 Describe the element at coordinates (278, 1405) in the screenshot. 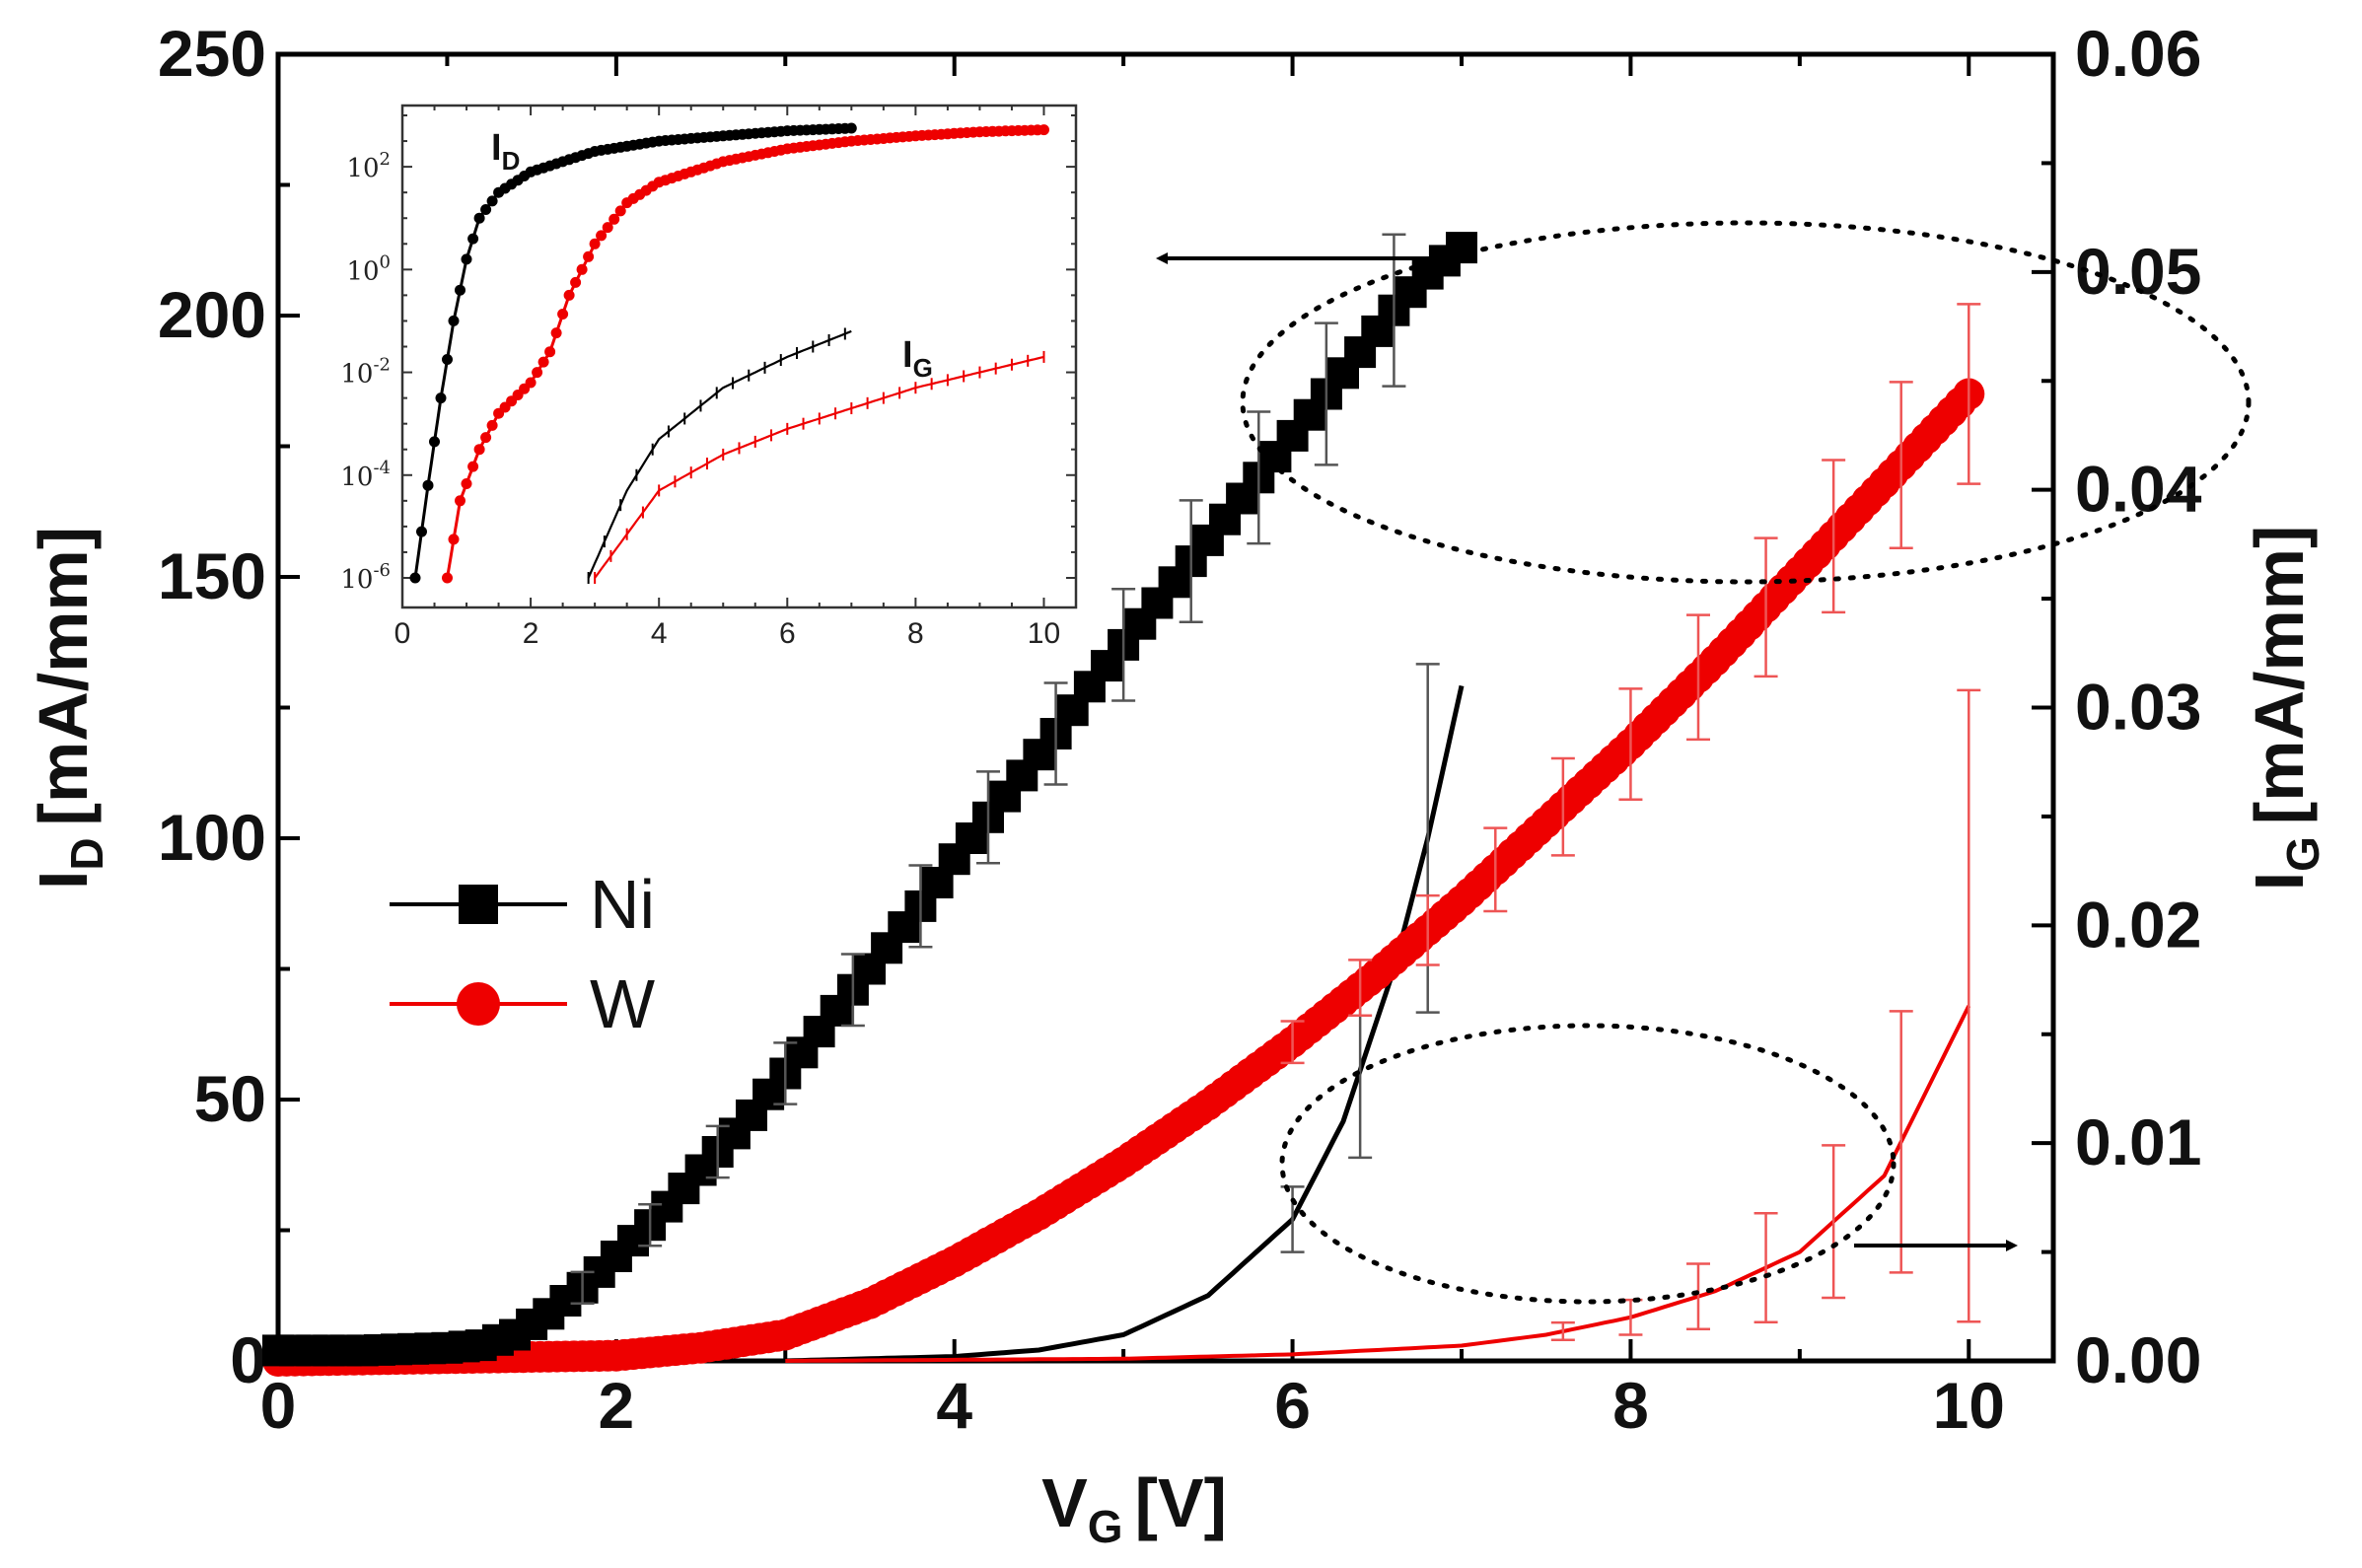

I see `x-tick-label: 0` at that location.